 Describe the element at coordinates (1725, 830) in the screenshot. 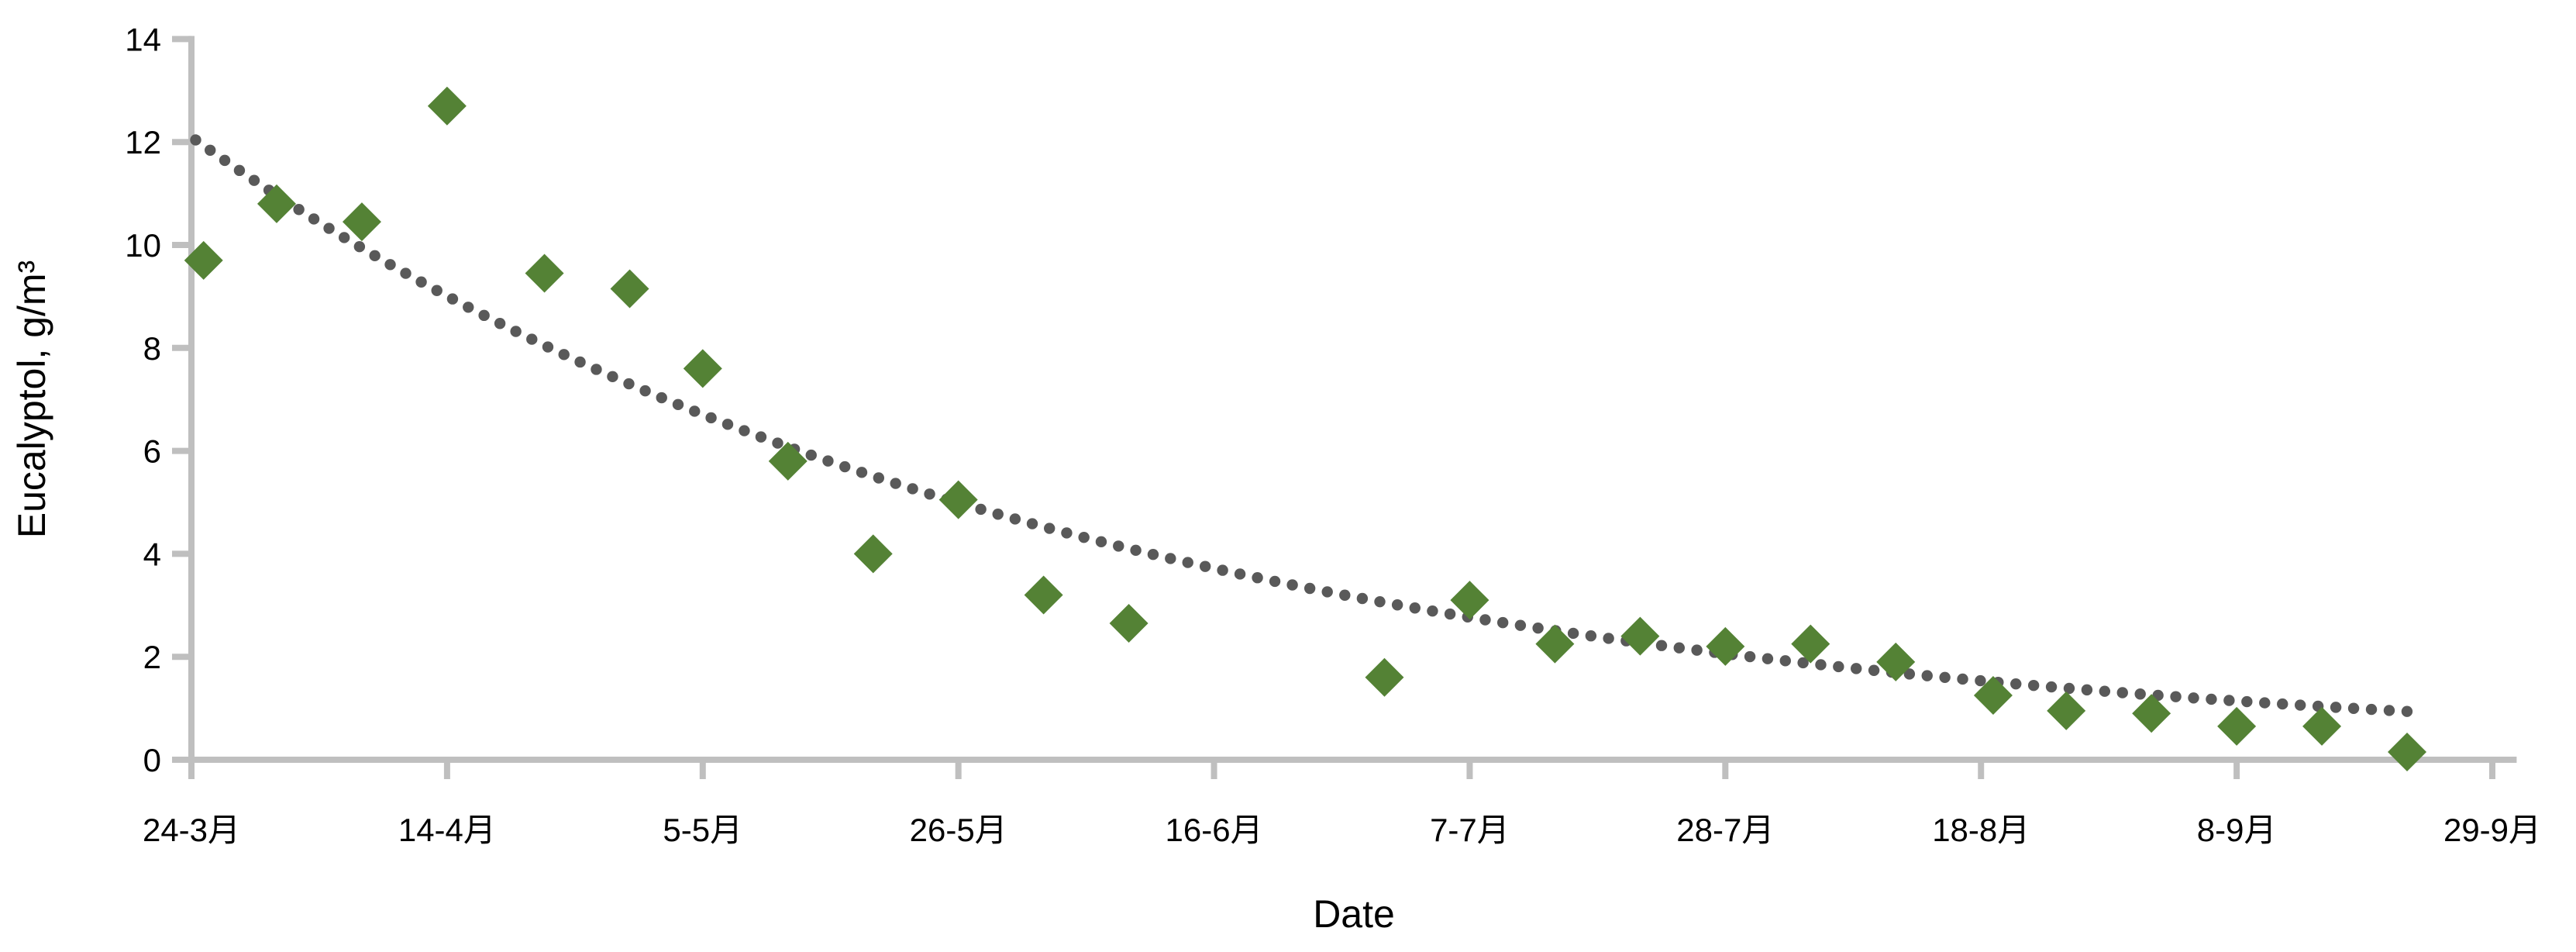

I see `x-tick-label: 28-7月` at that location.